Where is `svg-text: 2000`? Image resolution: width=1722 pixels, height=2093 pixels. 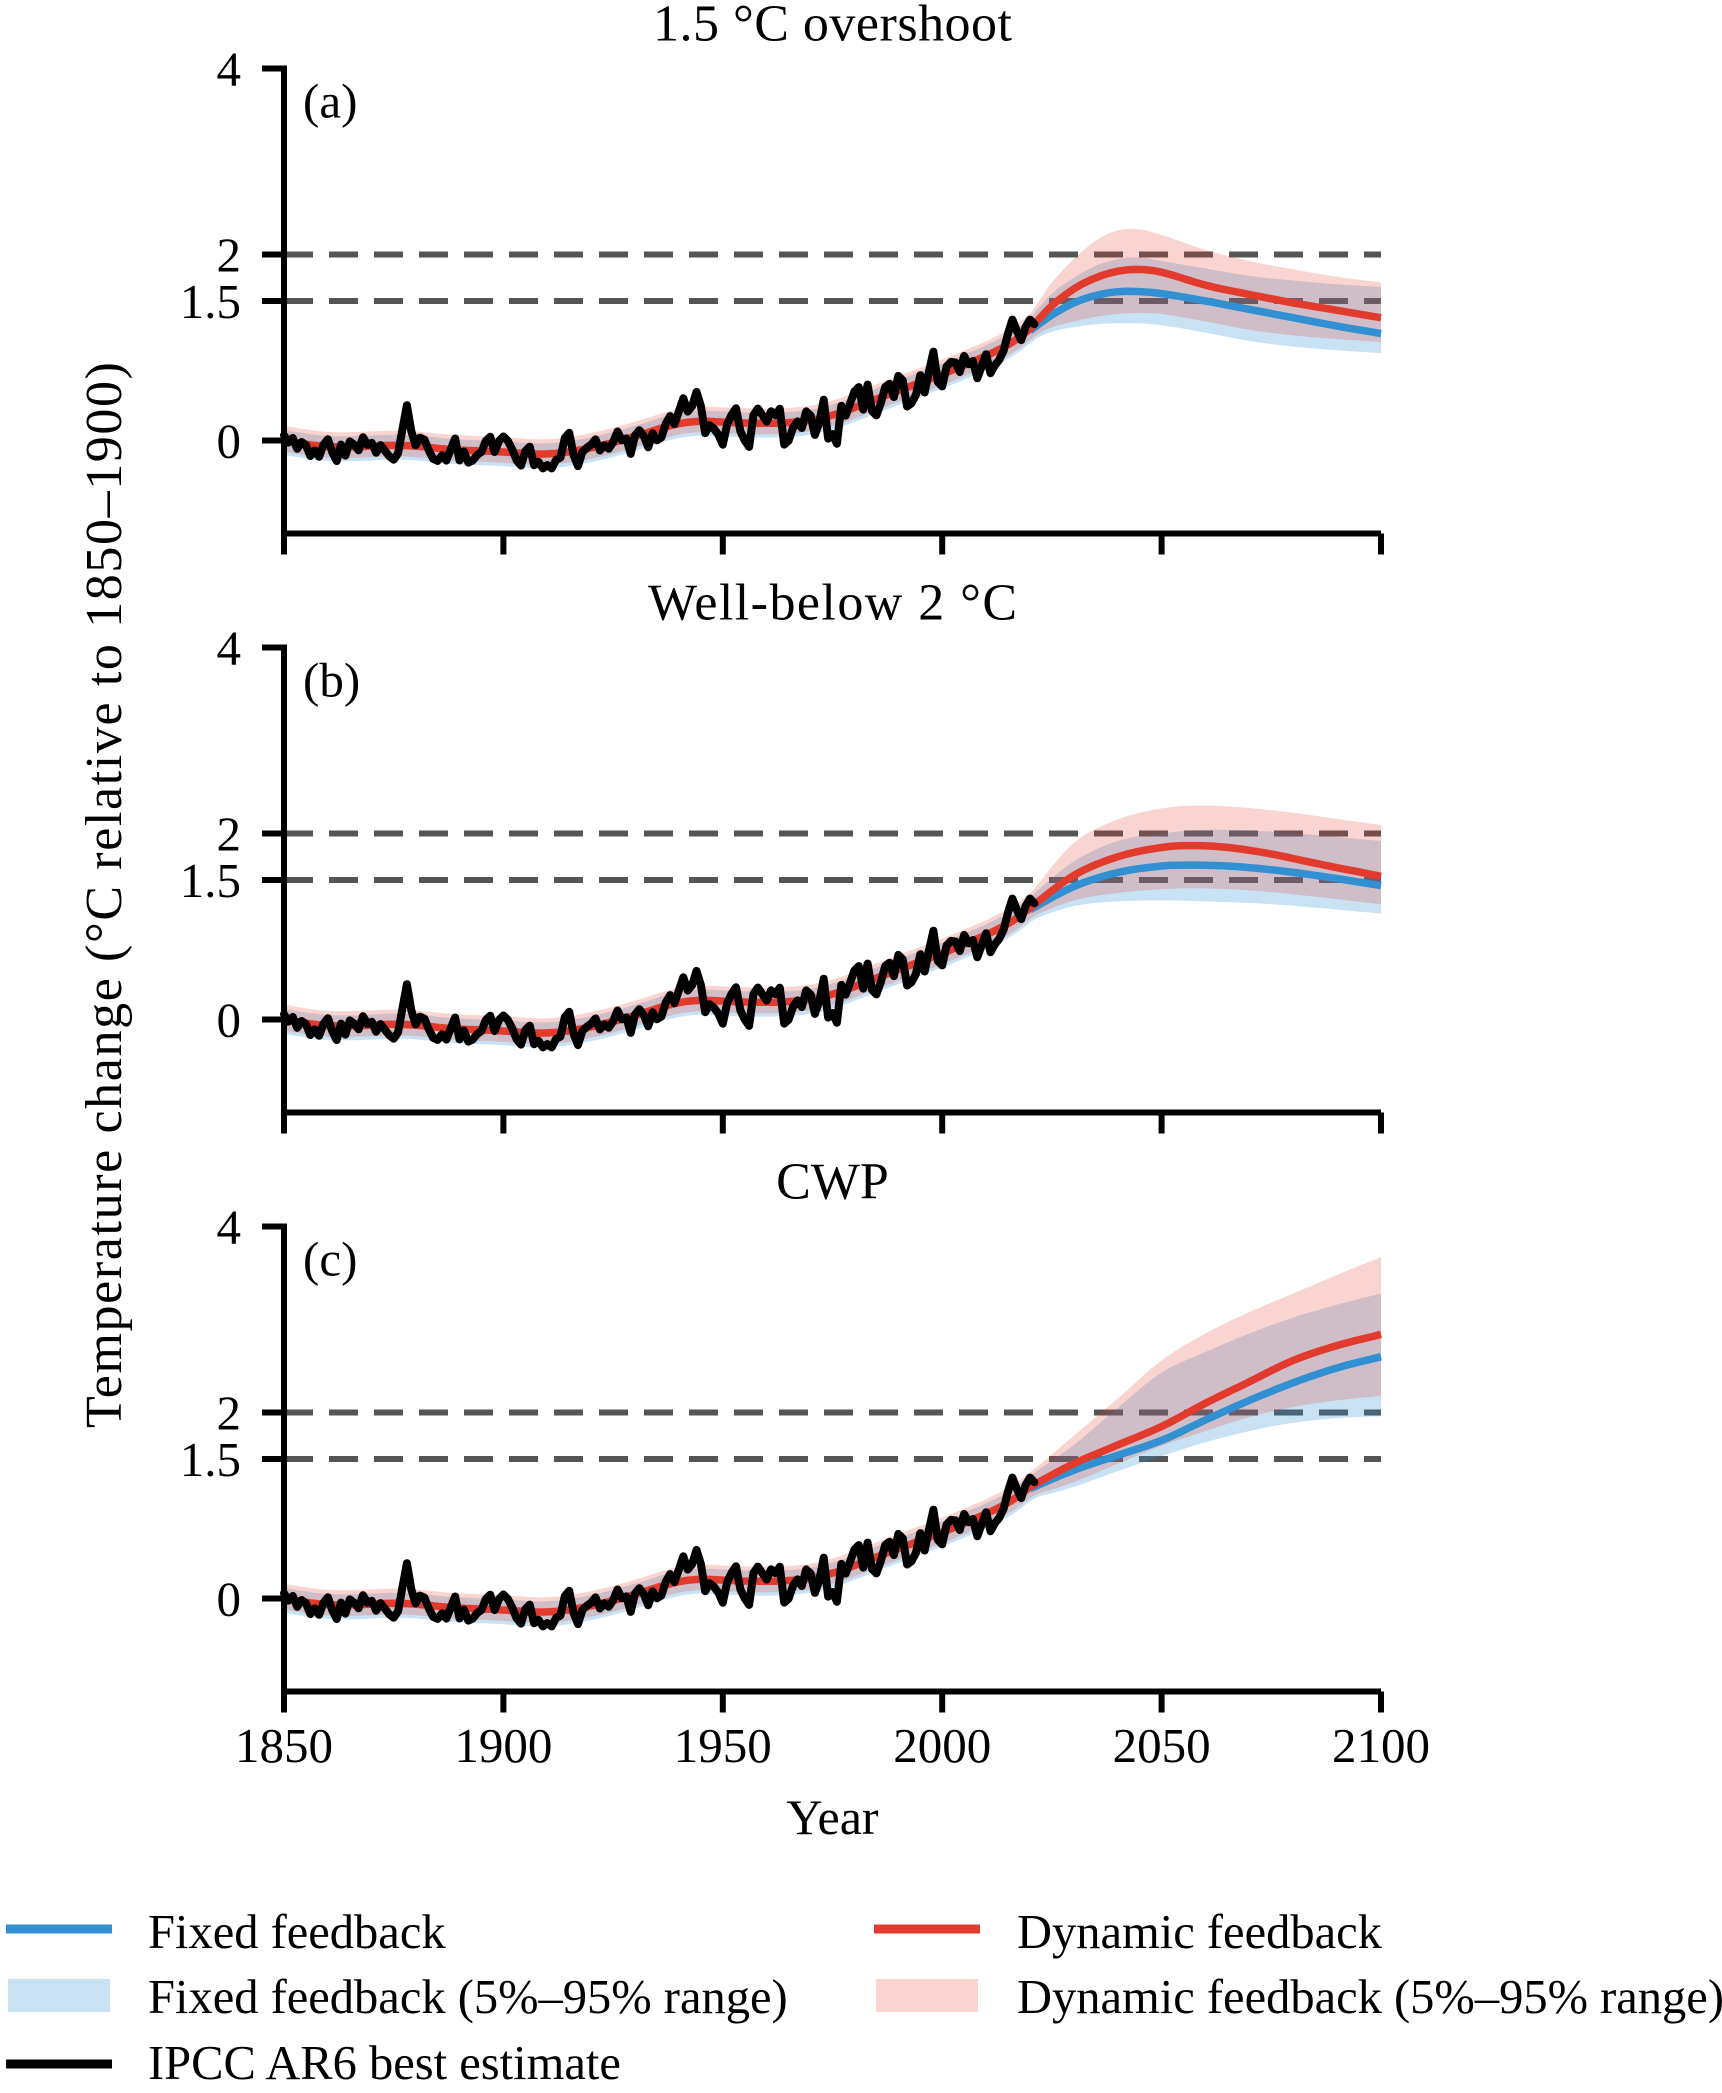
svg-text: 2000 is located at coordinates (942, 1745).